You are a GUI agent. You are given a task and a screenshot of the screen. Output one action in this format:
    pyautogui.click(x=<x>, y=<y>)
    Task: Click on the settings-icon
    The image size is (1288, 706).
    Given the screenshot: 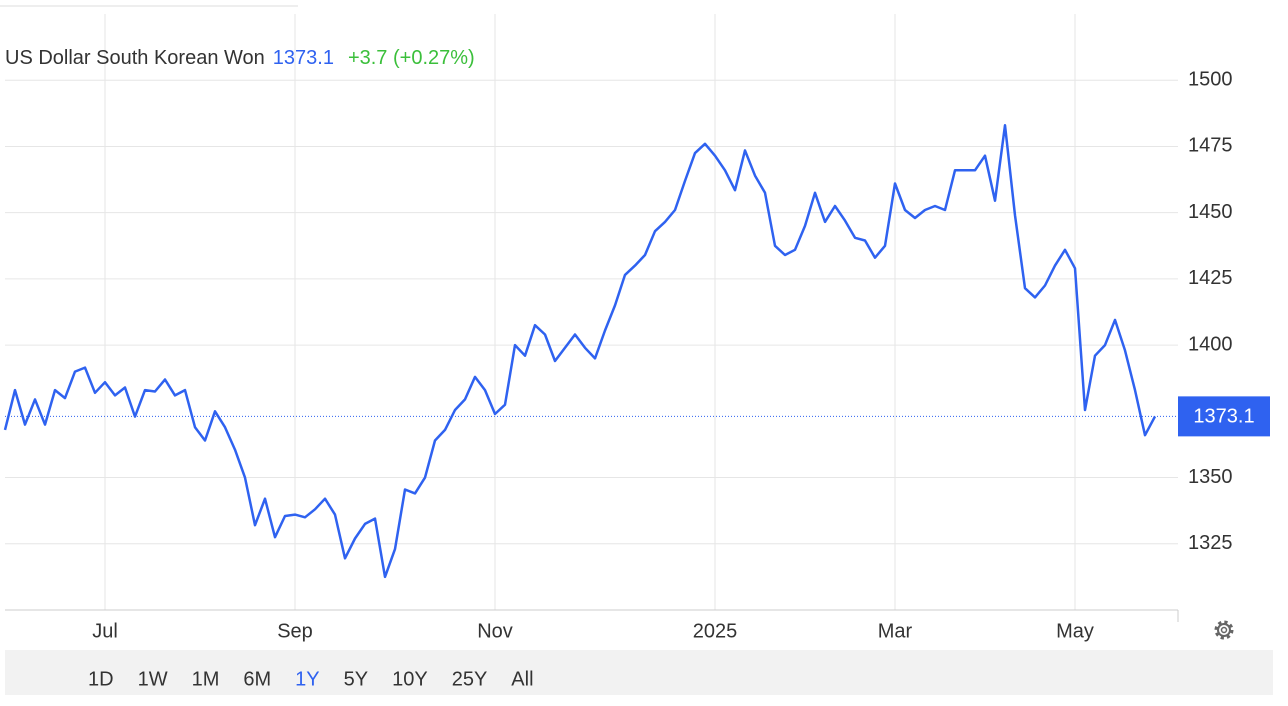 What is the action you would take?
    pyautogui.click(x=1224, y=630)
    